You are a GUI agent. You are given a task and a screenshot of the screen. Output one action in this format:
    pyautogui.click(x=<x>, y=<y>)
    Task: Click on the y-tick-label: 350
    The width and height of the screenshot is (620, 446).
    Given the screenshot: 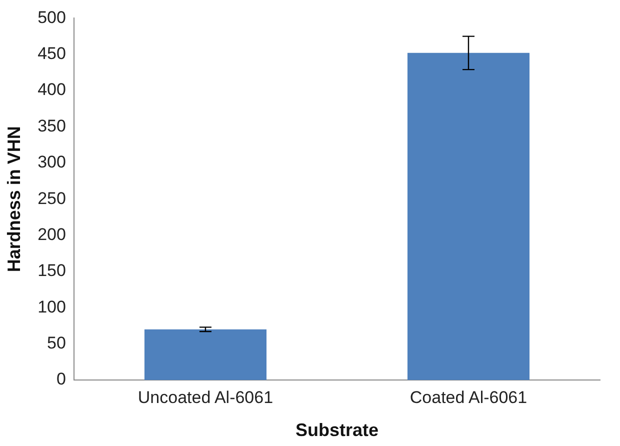 What is the action you would take?
    pyautogui.click(x=52, y=126)
    